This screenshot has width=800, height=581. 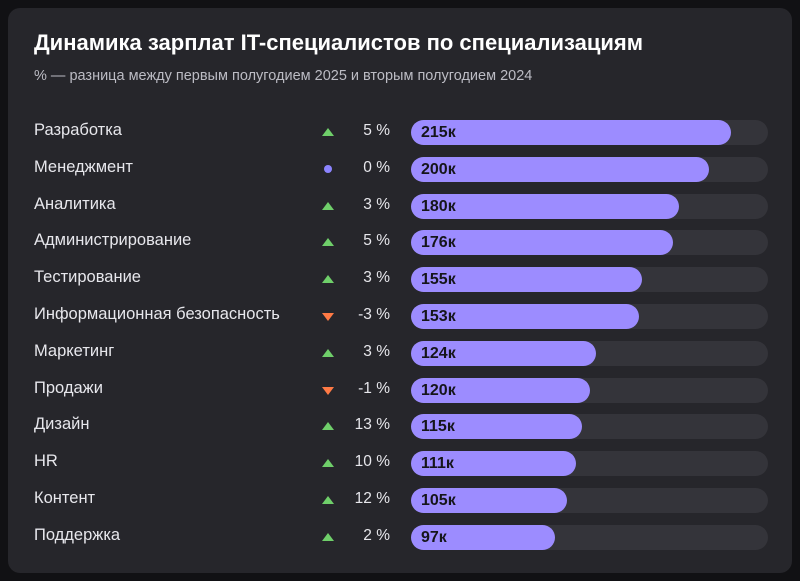 What do you see at coordinates (400, 206) in the screenshot?
I see `bar-row: Аналитика 3 % 180к` at bounding box center [400, 206].